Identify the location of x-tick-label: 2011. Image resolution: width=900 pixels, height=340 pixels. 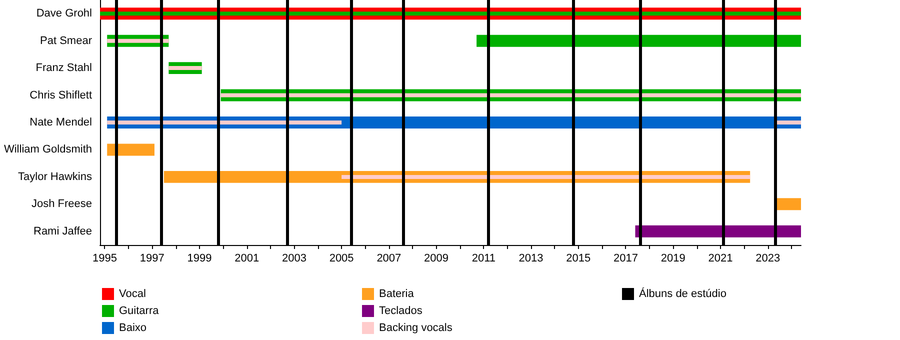
(484, 258).